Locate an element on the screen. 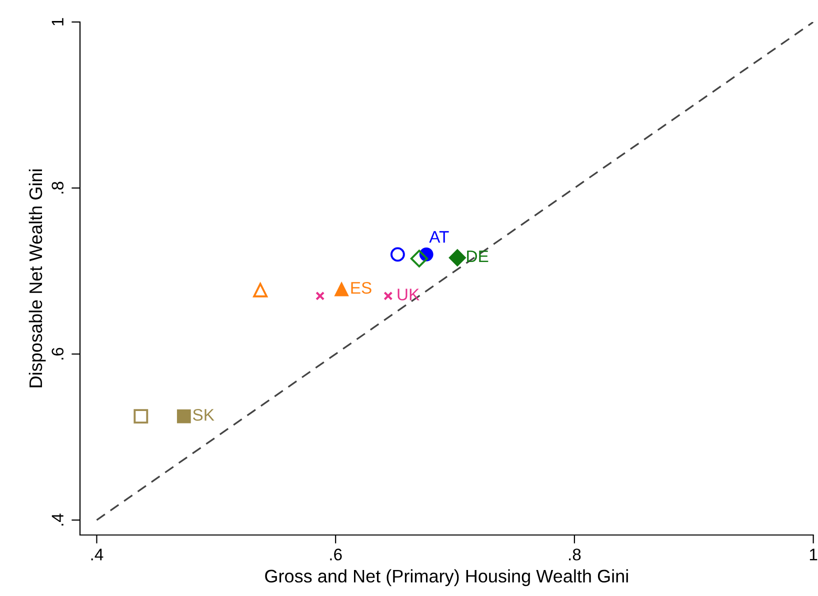  x-tick-label: .4 is located at coordinates (97, 554).